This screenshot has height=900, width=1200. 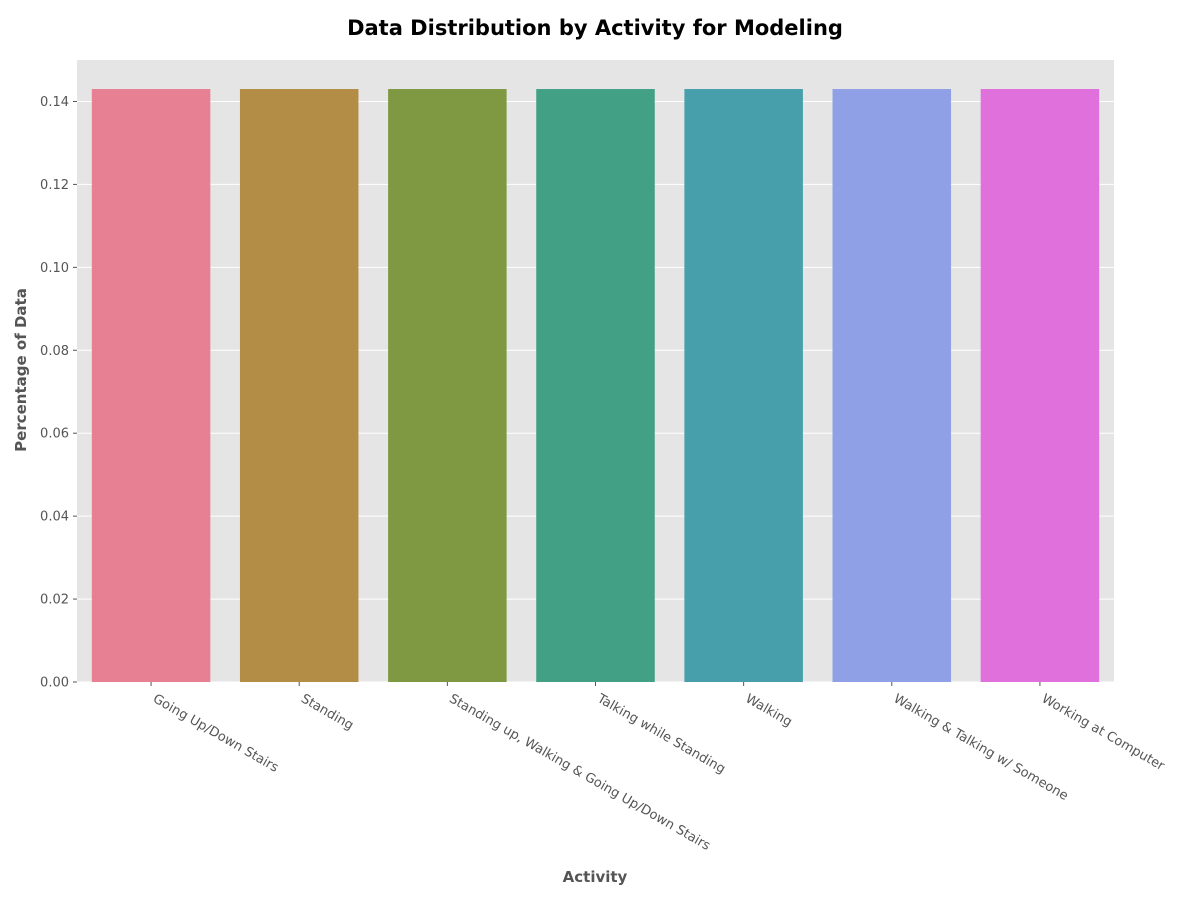 I want to click on y-axis-label: Percentage of Data, so click(x=21, y=370).